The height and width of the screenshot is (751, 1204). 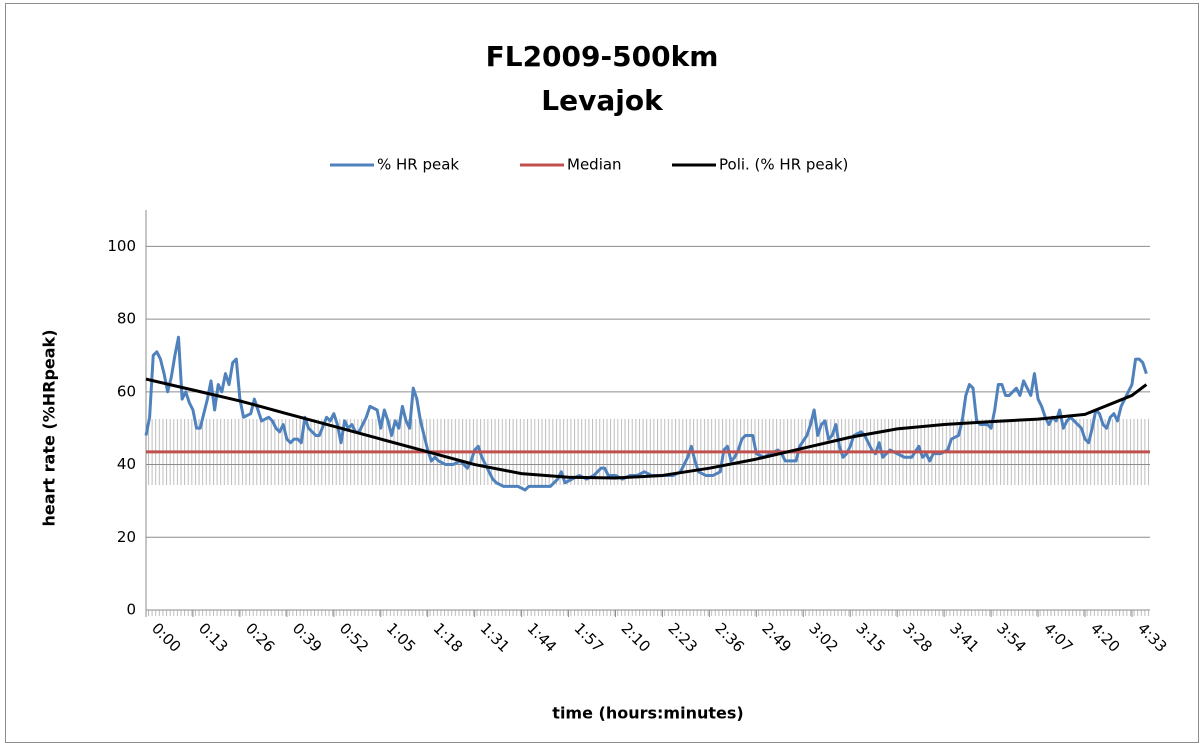 What do you see at coordinates (783, 165) in the screenshot?
I see `legend-label: Poli. (% HR peak)` at bounding box center [783, 165].